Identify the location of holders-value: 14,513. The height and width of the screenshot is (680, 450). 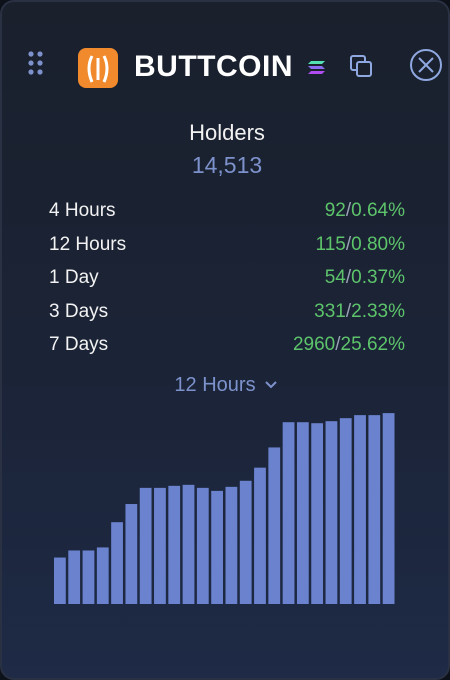
(227, 165).